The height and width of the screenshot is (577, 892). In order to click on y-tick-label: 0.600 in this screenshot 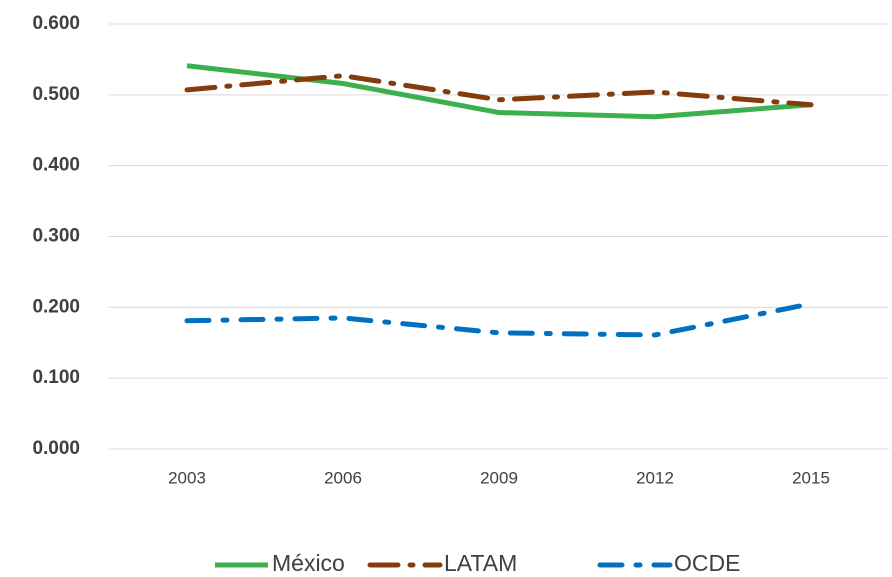, I will do `click(56, 23)`.